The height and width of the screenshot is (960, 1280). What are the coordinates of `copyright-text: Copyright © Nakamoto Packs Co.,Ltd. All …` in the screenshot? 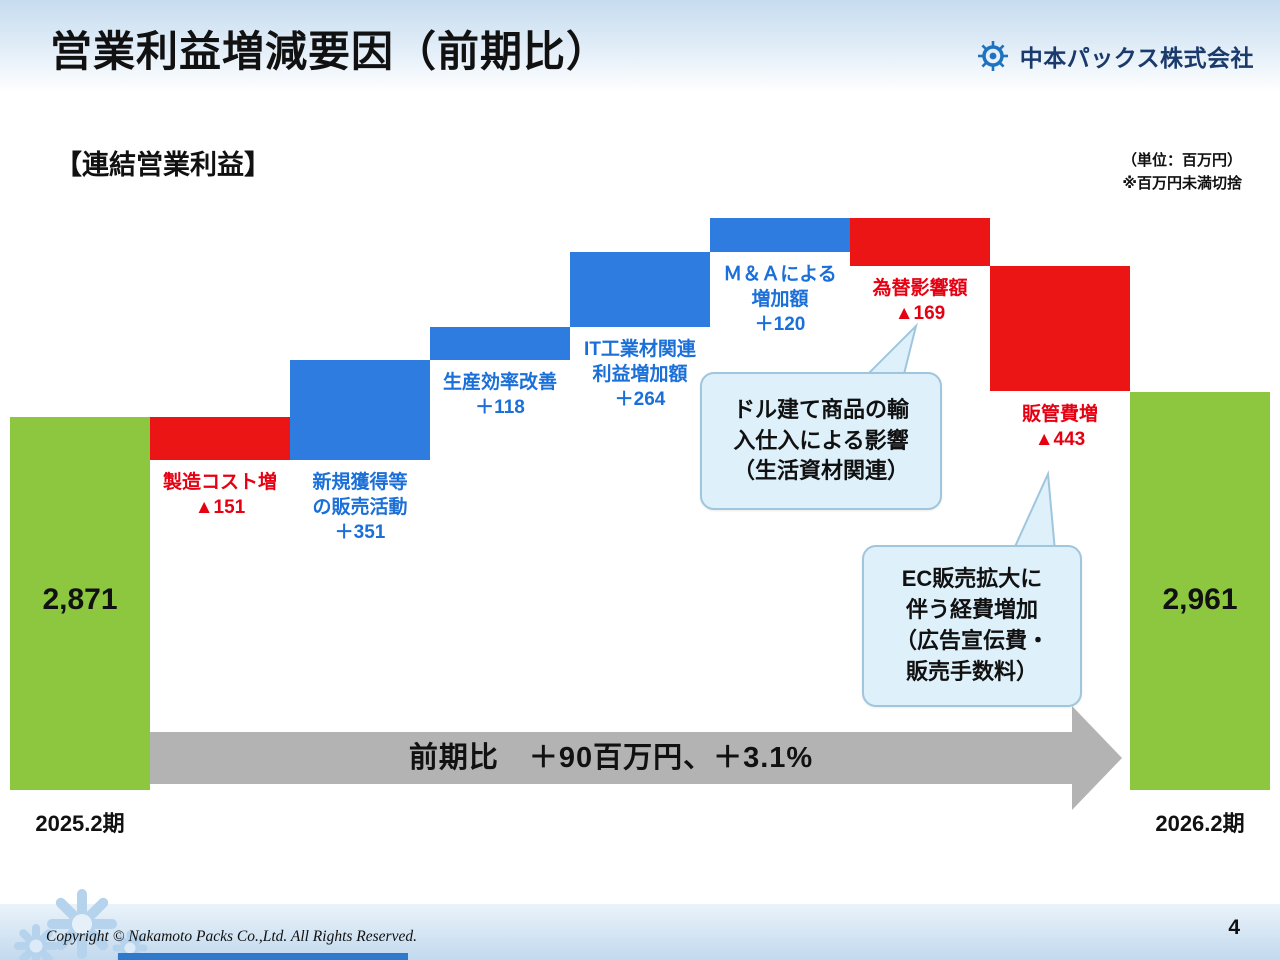 It's located at (231, 936).